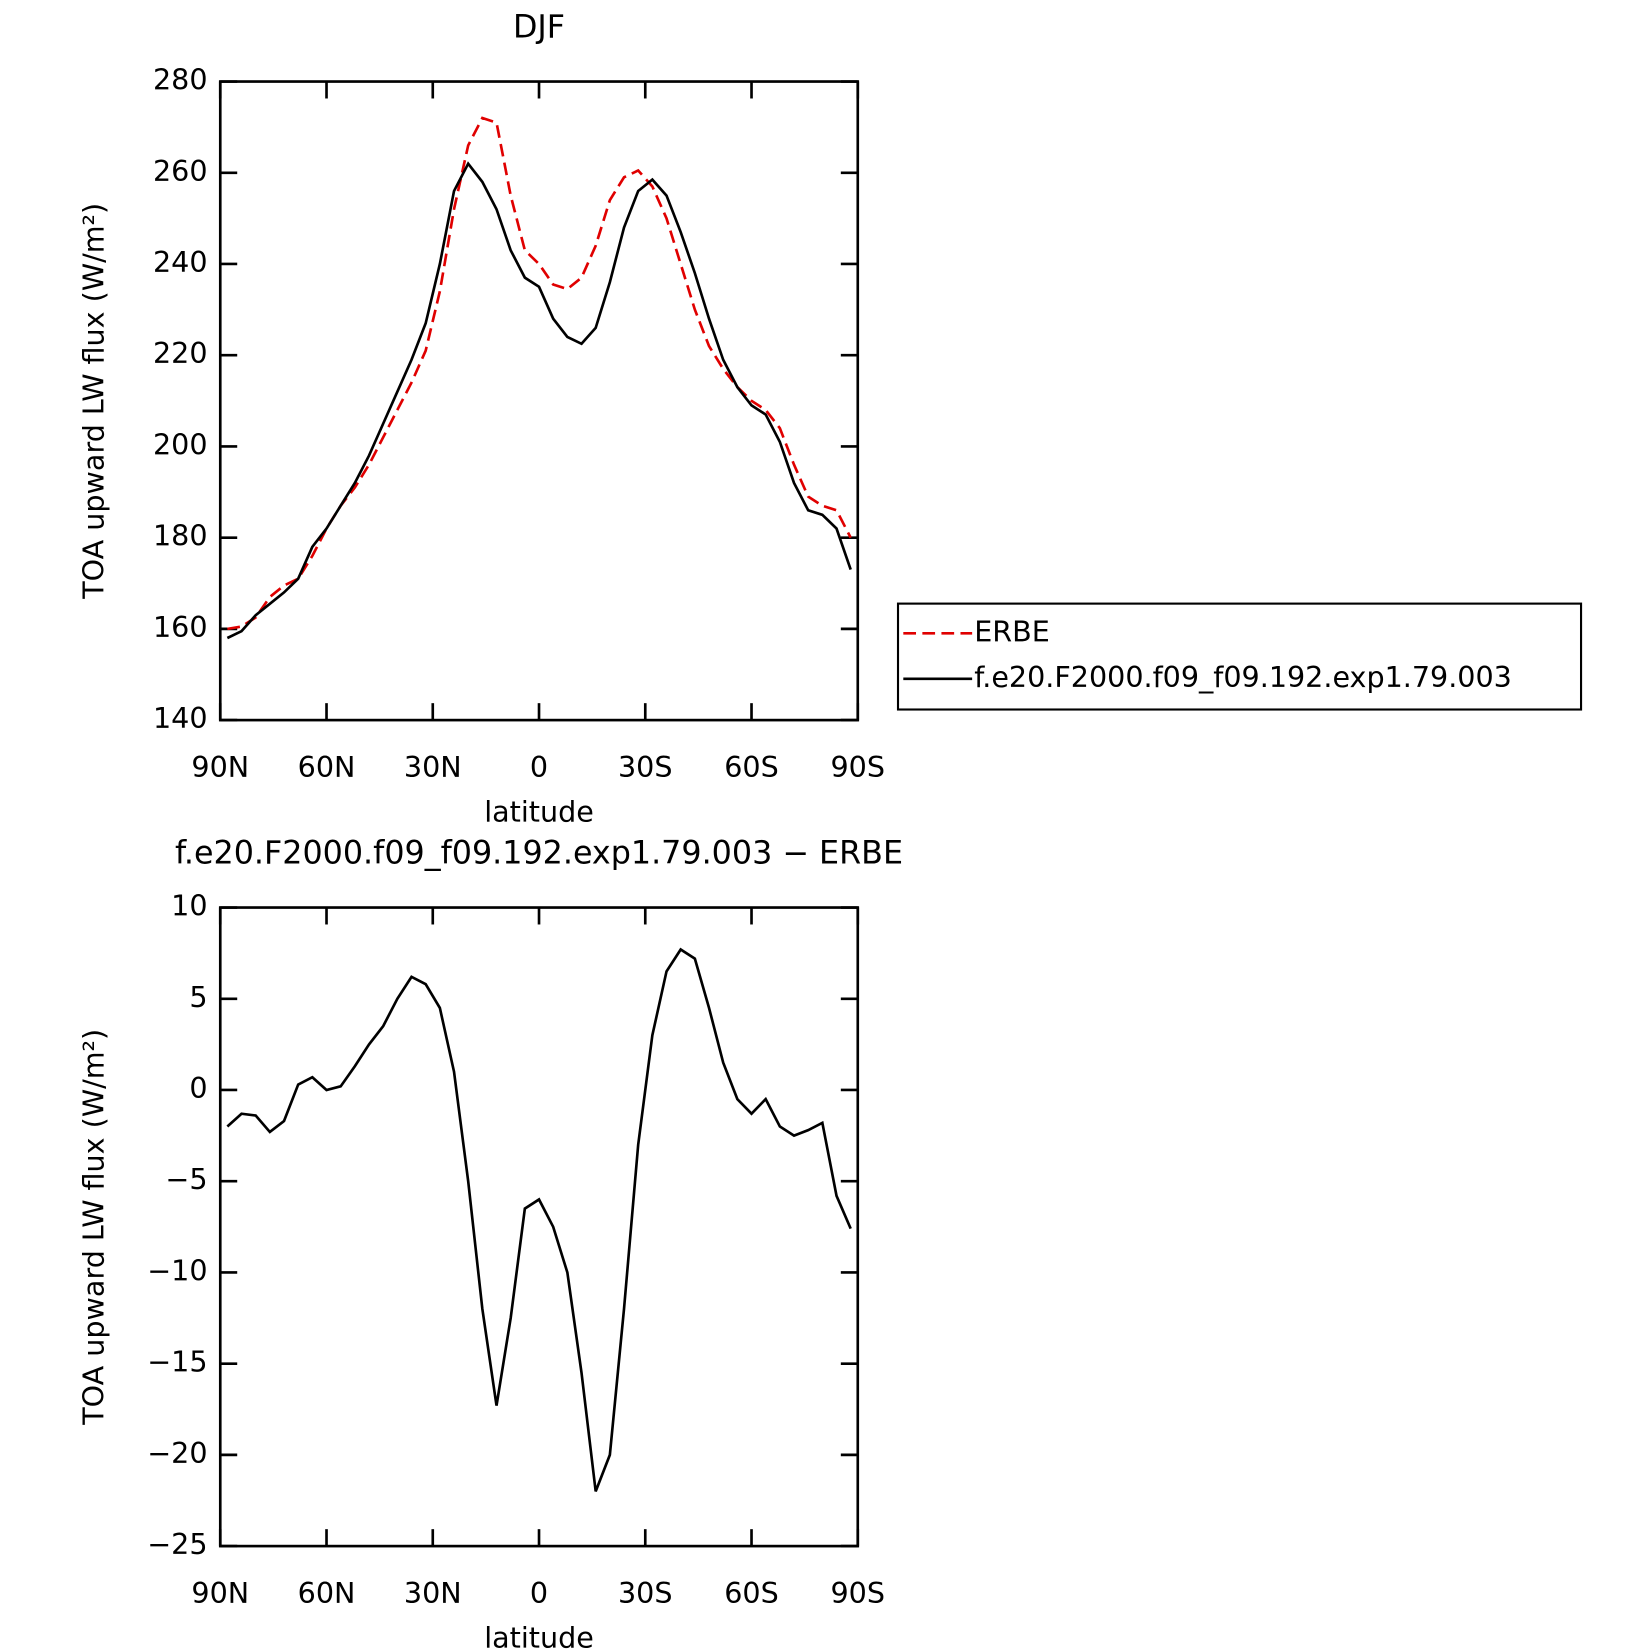 The image size is (1652, 1652). Describe the element at coordinates (189, 906) in the screenshot. I see `y-tick-label: 10` at that location.